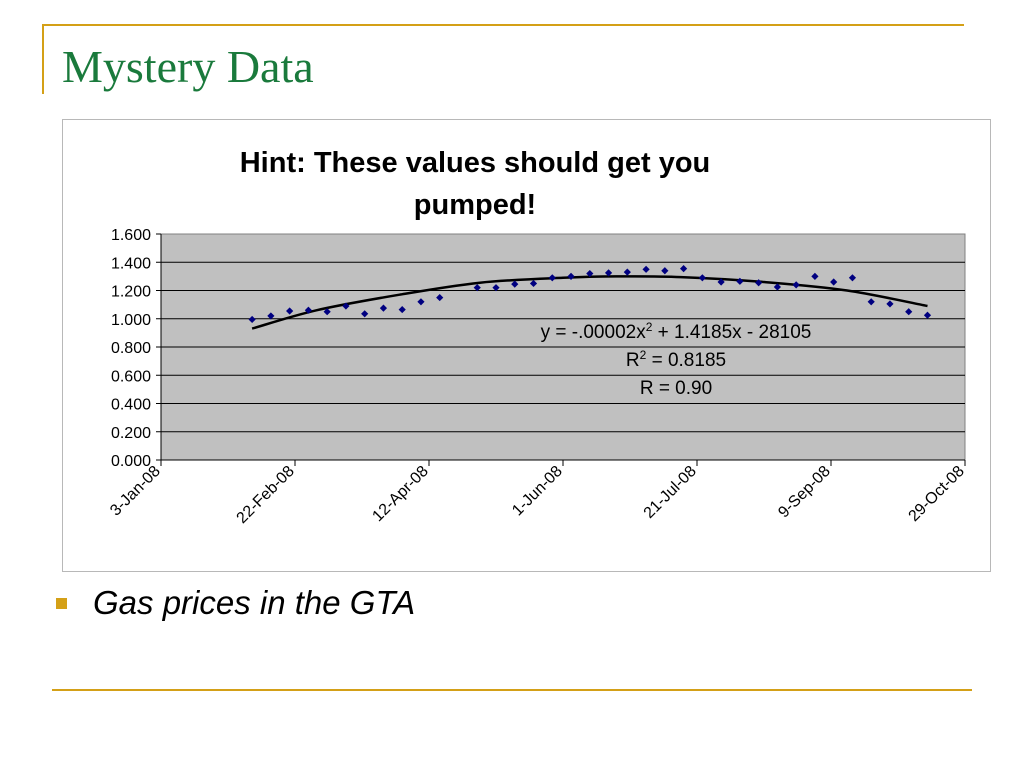 This screenshot has height=768, width=1024. Describe the element at coordinates (731, 332) in the screenshot. I see `equation-suffix: + 1.4185x - 28105` at that location.